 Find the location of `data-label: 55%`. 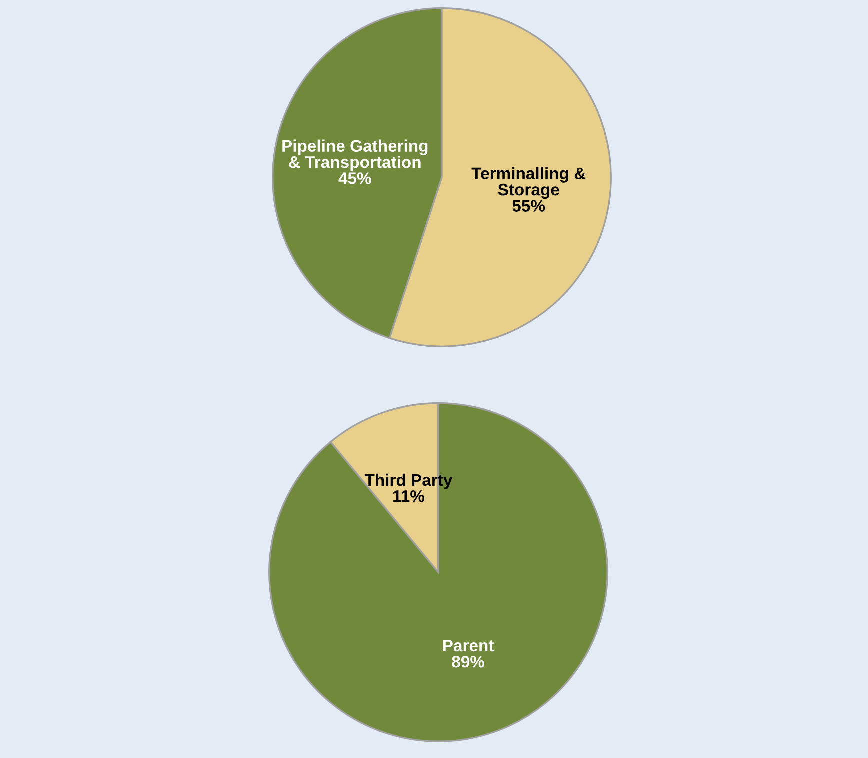

data-label: 55% is located at coordinates (529, 206).